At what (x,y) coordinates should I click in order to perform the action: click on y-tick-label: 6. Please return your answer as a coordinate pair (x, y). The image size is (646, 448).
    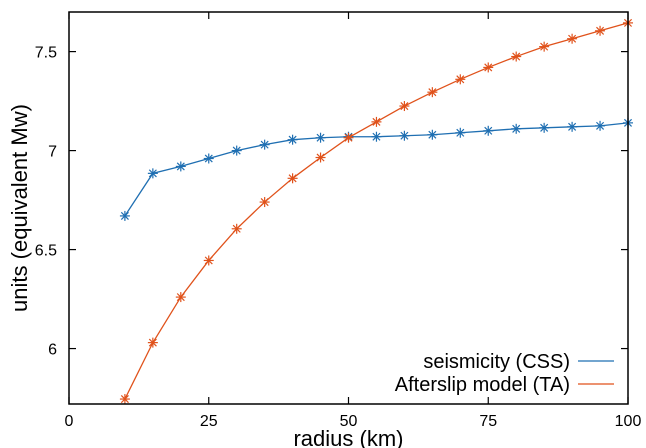
    Looking at the image, I should click on (52, 350).